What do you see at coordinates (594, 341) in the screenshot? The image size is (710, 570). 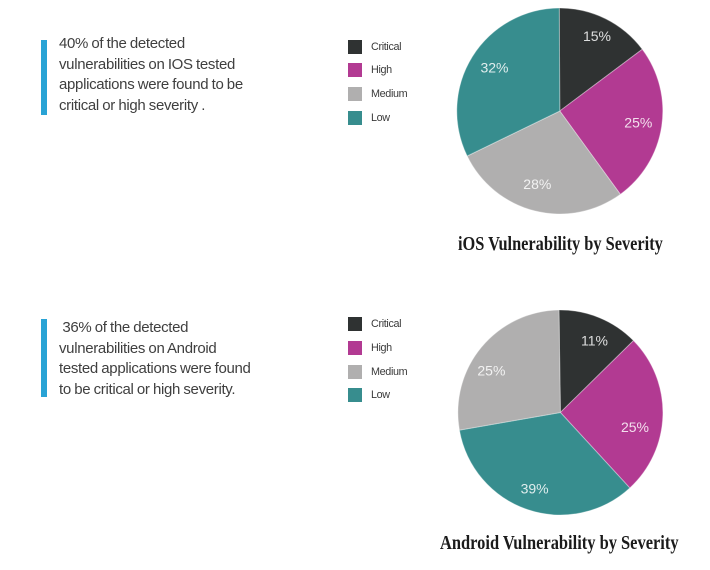 I see `svg-text: 11%` at bounding box center [594, 341].